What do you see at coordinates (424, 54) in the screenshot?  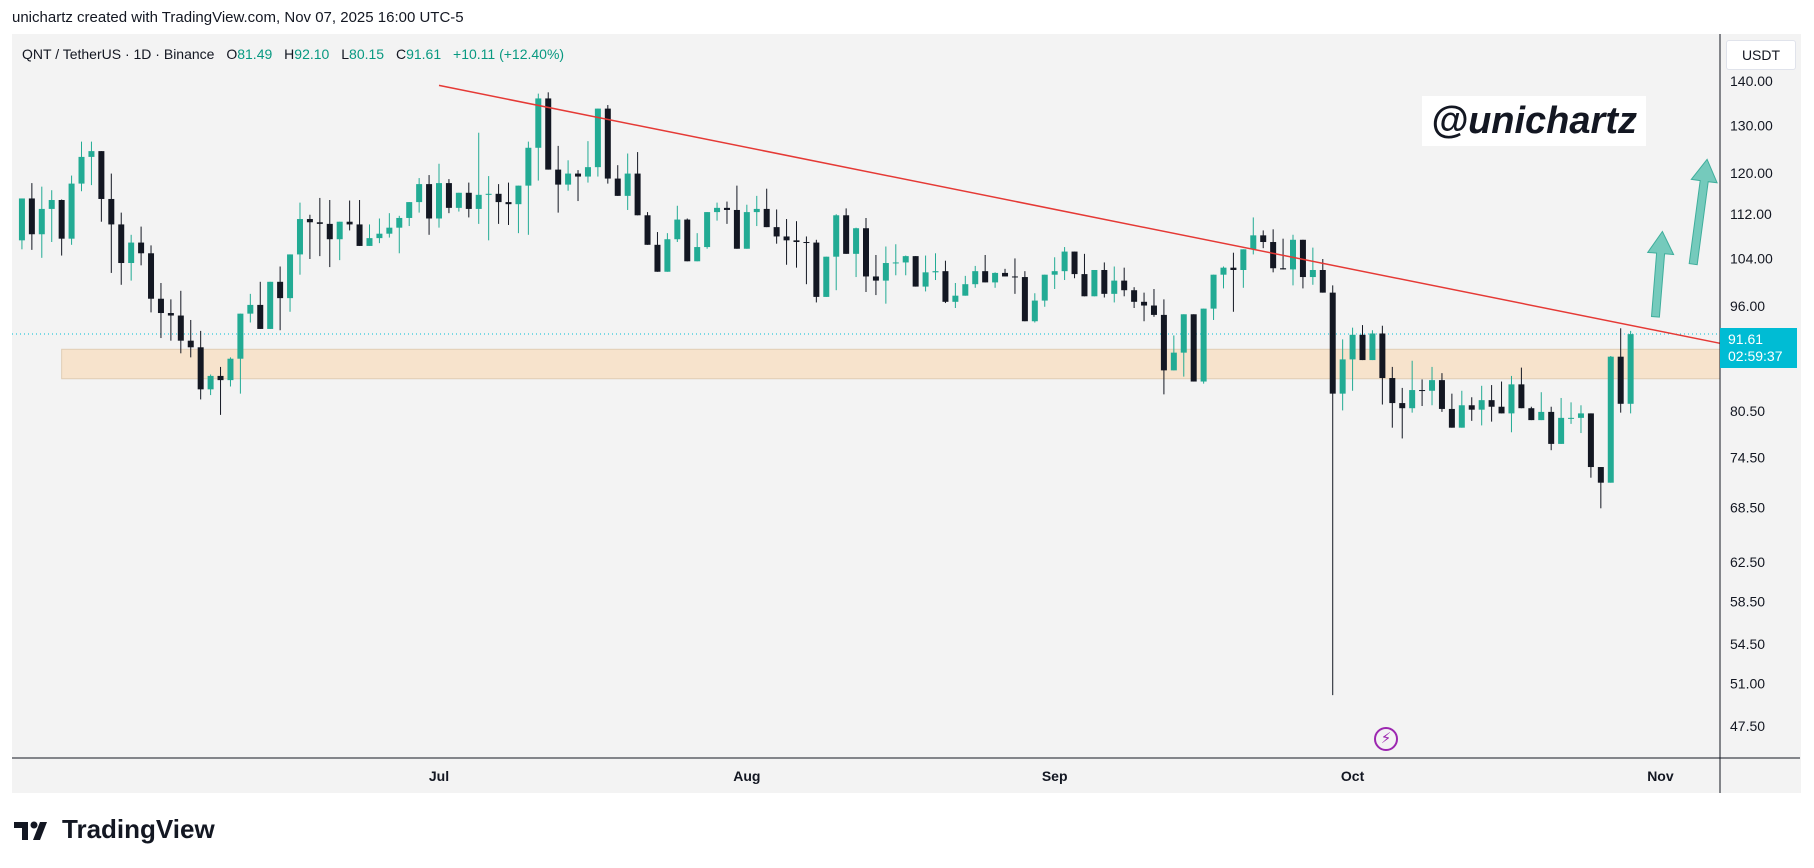 I see `close-value: 91.61` at bounding box center [424, 54].